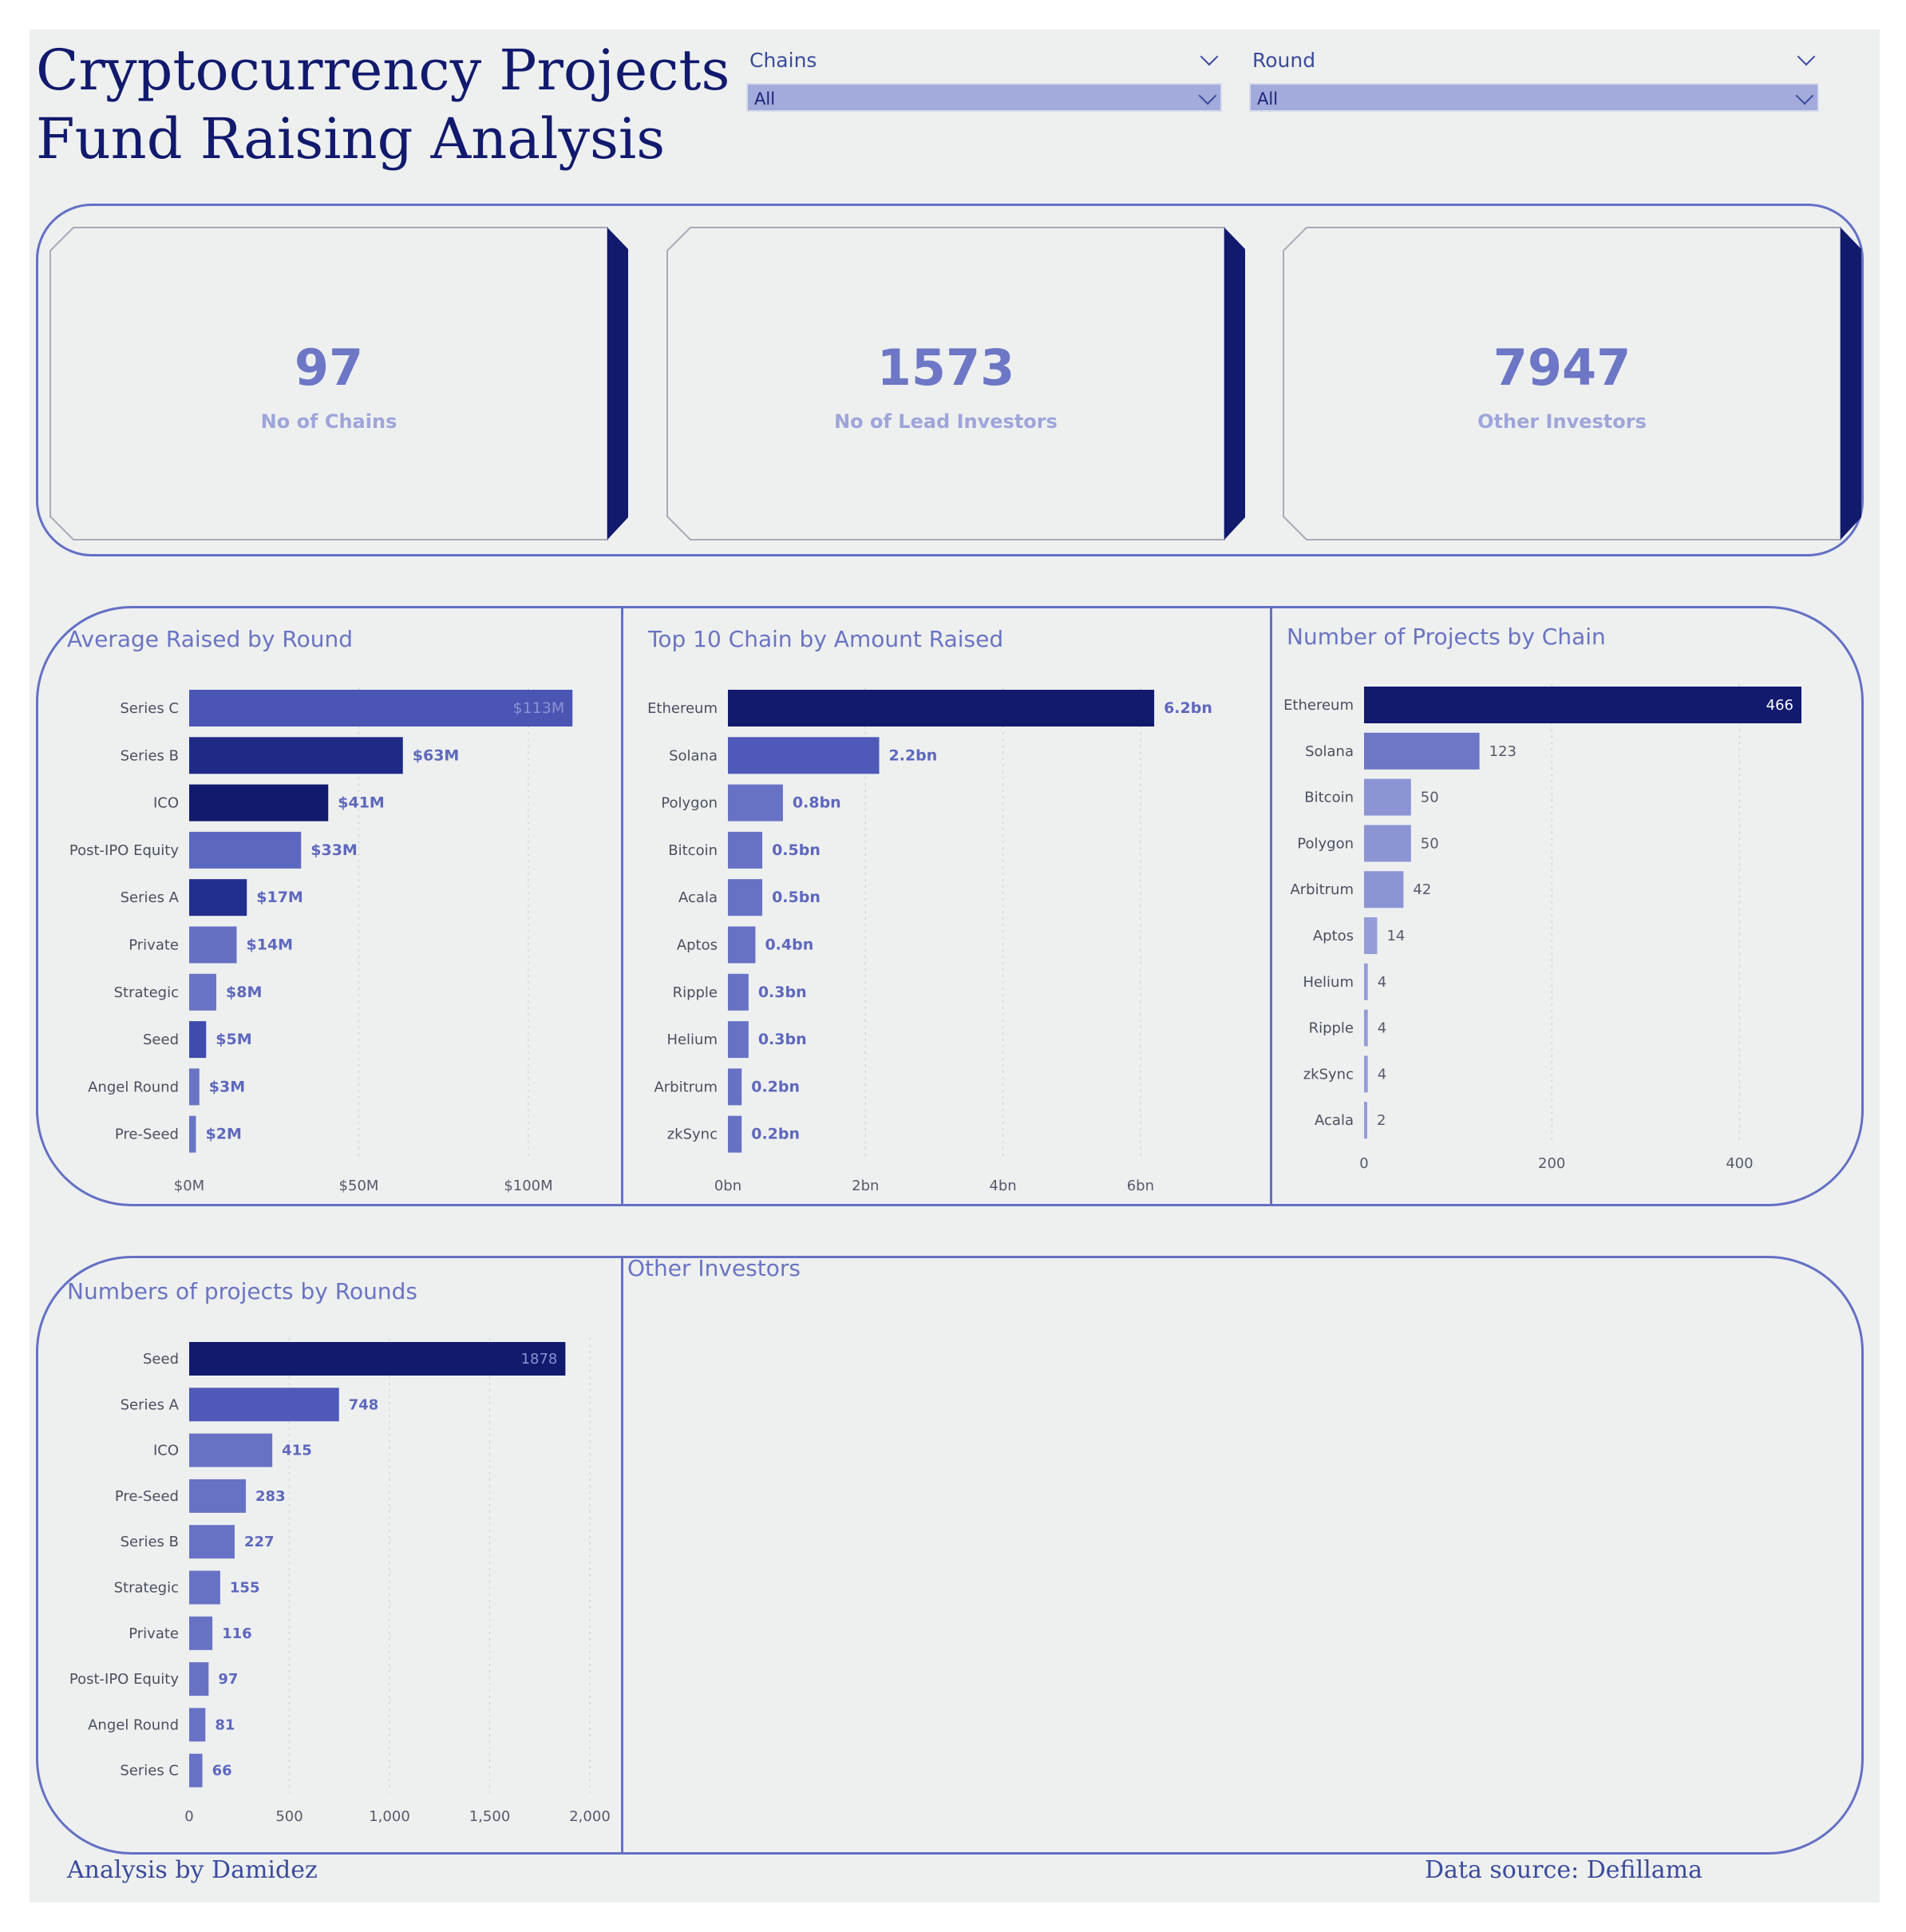 The image size is (1906, 1932). What do you see at coordinates (590, 1817) in the screenshot?
I see `x-tick-label: 2,000` at bounding box center [590, 1817].